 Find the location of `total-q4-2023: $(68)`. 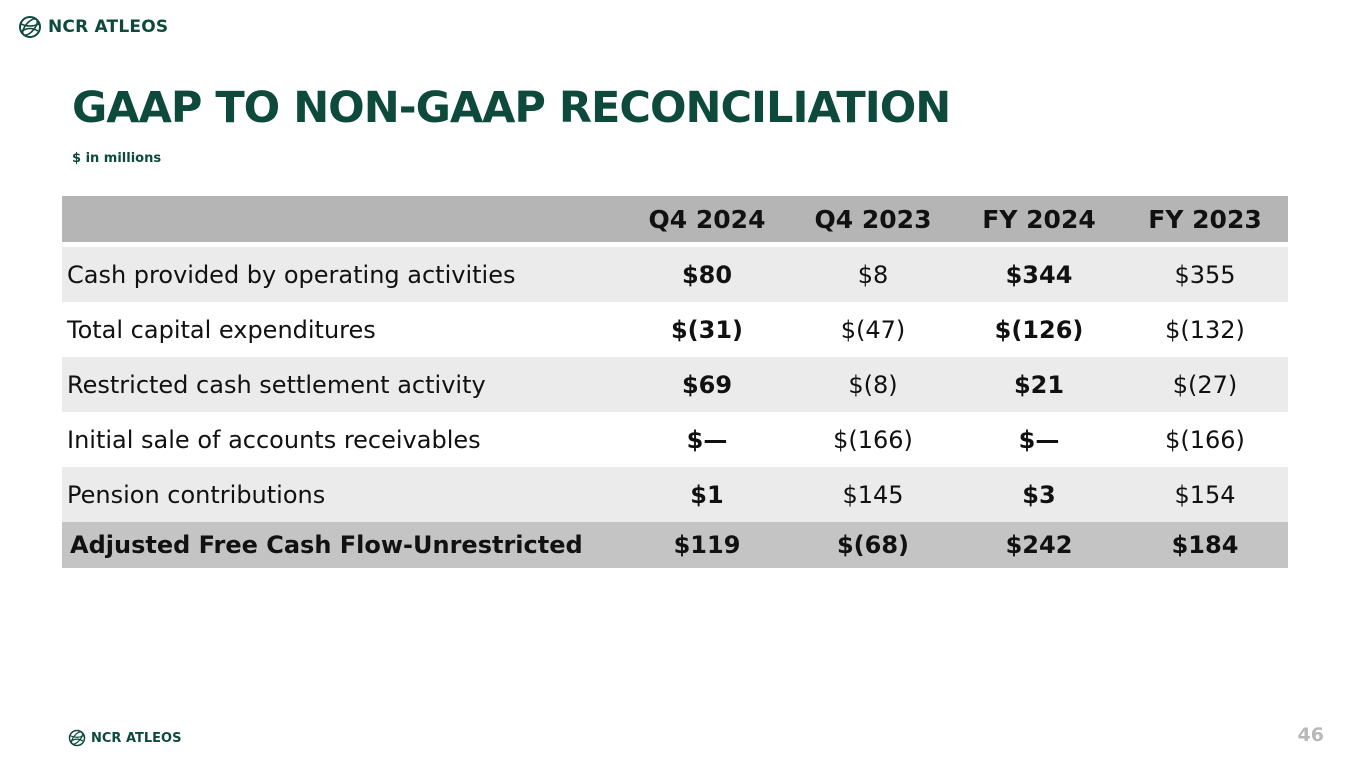

total-q4-2023: $(68) is located at coordinates (873, 545).